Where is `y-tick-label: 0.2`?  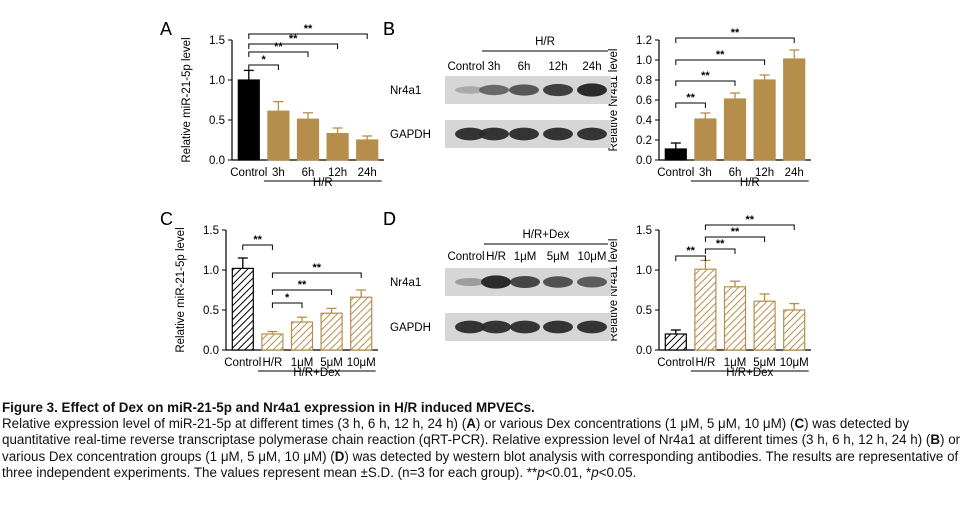 y-tick-label: 0.2 is located at coordinates (644, 141).